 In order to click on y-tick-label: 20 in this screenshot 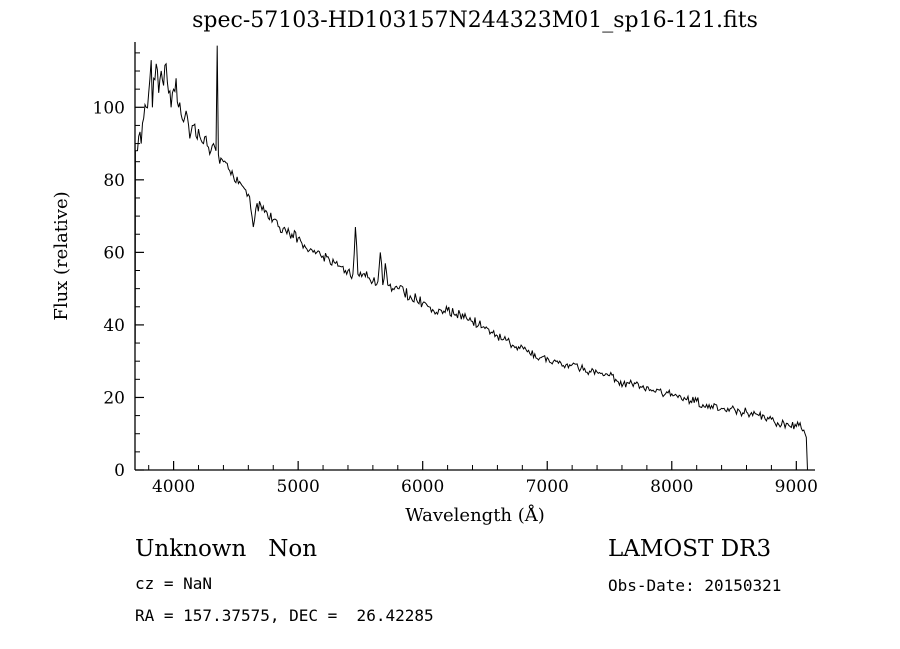, I will do `click(114, 398)`.